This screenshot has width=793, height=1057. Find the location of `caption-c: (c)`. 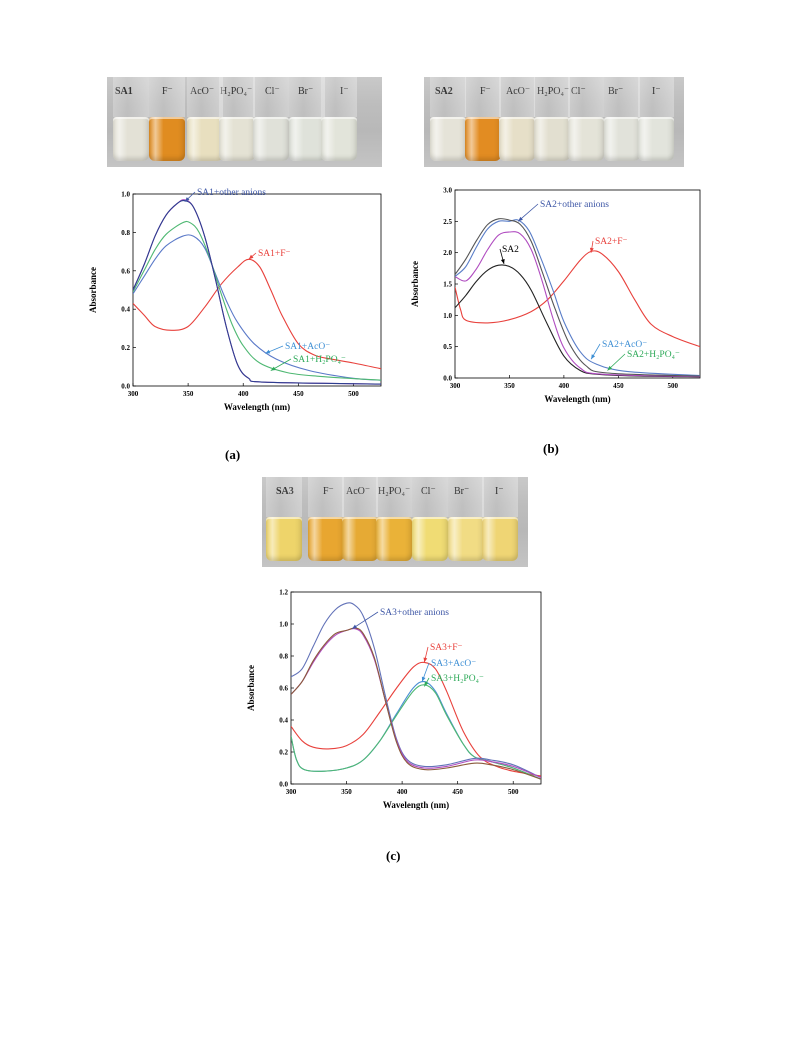

caption-c: (c) is located at coordinates (393, 855).